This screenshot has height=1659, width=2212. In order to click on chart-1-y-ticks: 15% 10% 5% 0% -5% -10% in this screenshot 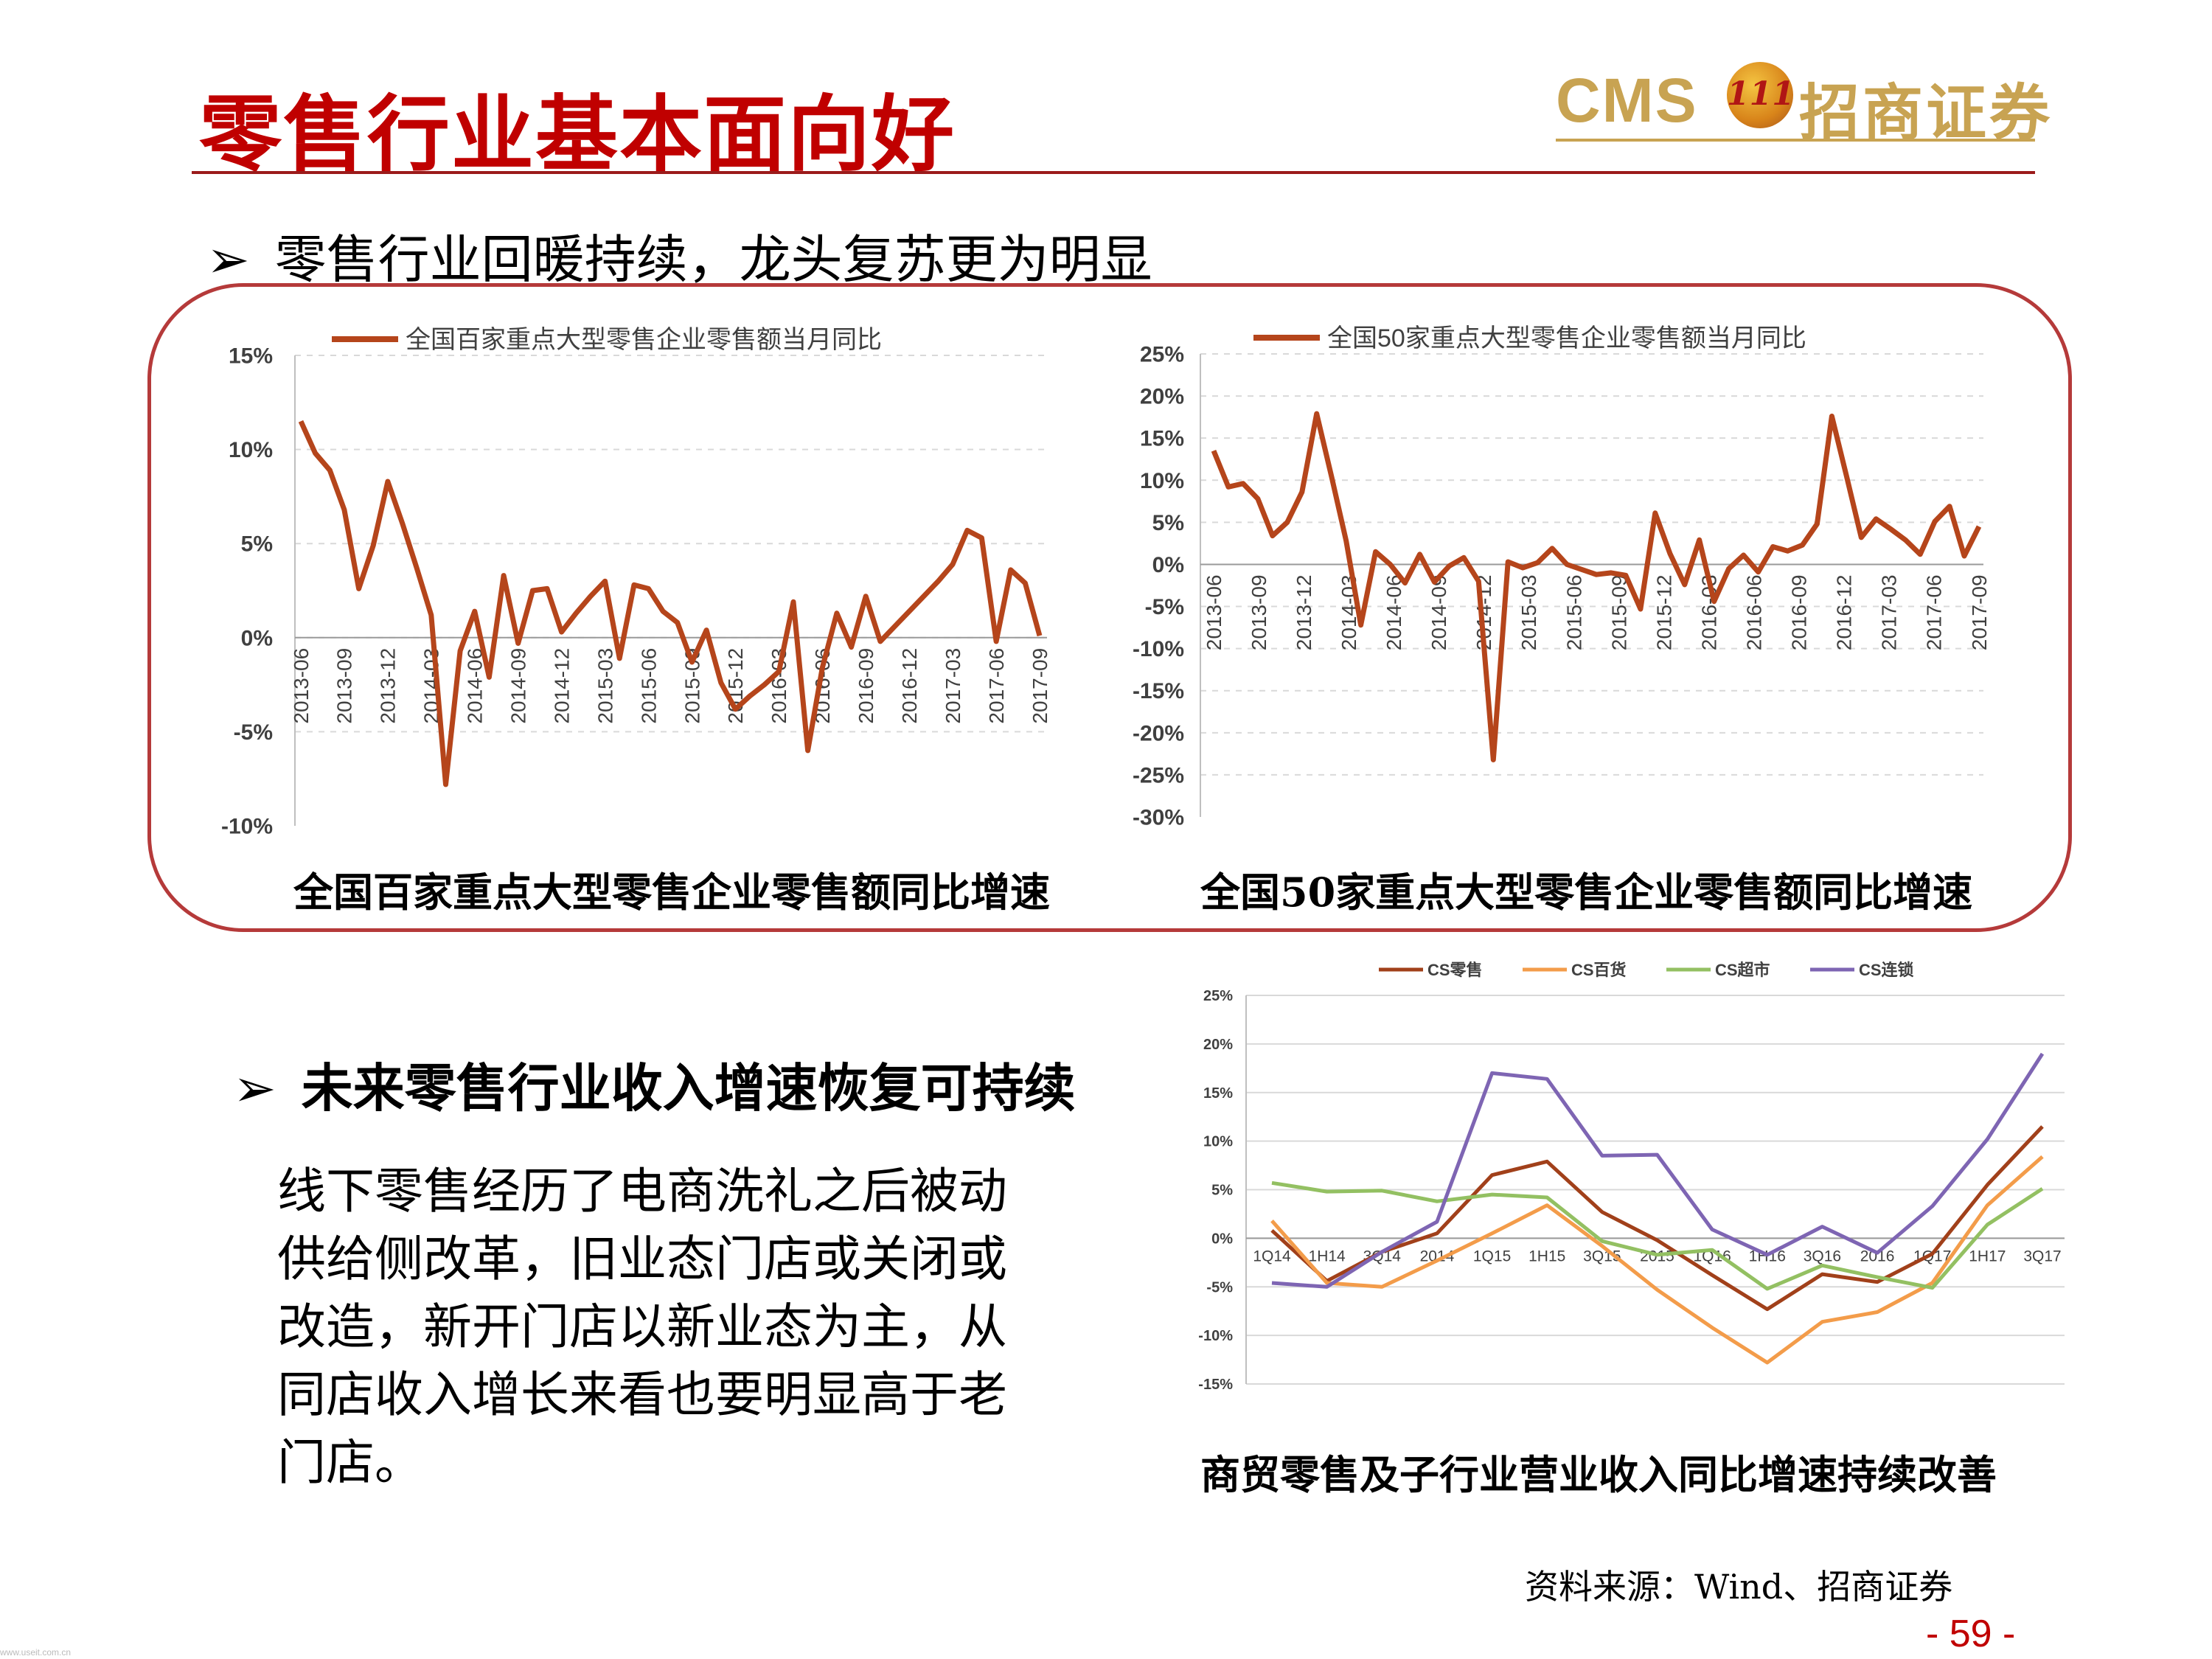, I will do `click(247, 591)`.